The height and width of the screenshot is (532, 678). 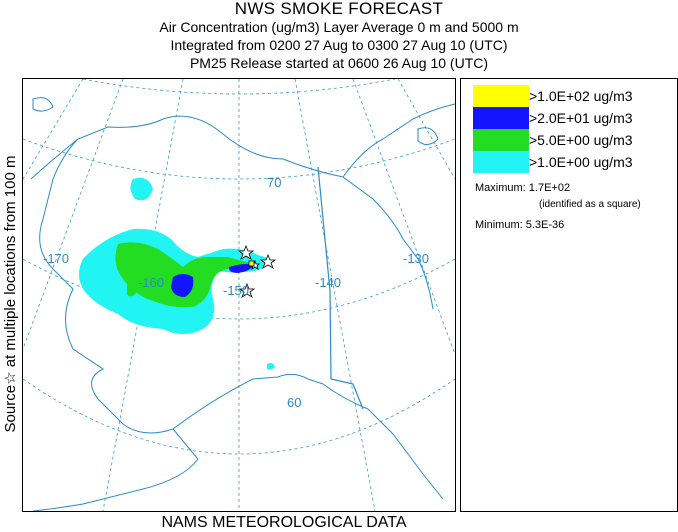 I want to click on lon-label: -130, so click(x=416, y=258).